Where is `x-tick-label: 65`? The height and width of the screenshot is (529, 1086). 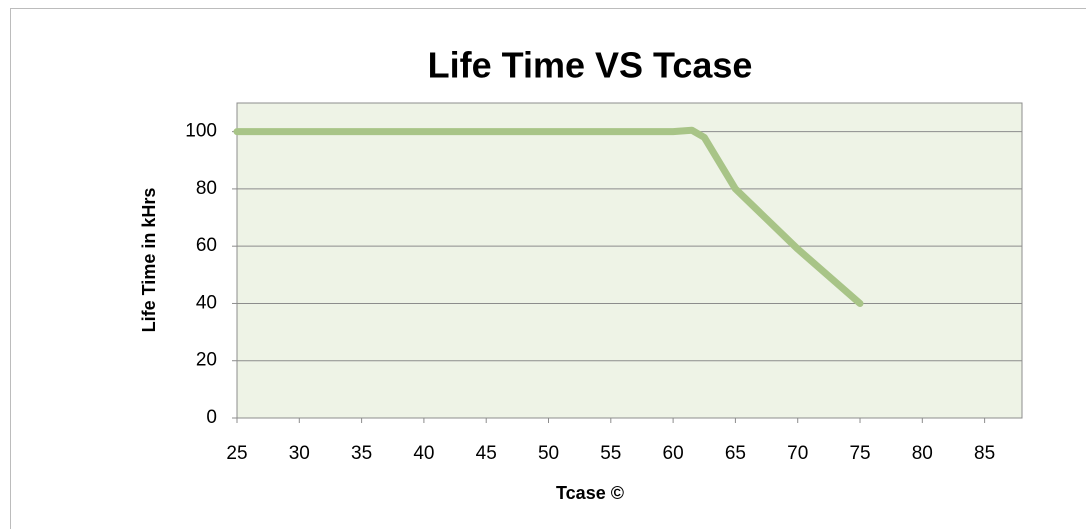
x-tick-label: 65 is located at coordinates (735, 453).